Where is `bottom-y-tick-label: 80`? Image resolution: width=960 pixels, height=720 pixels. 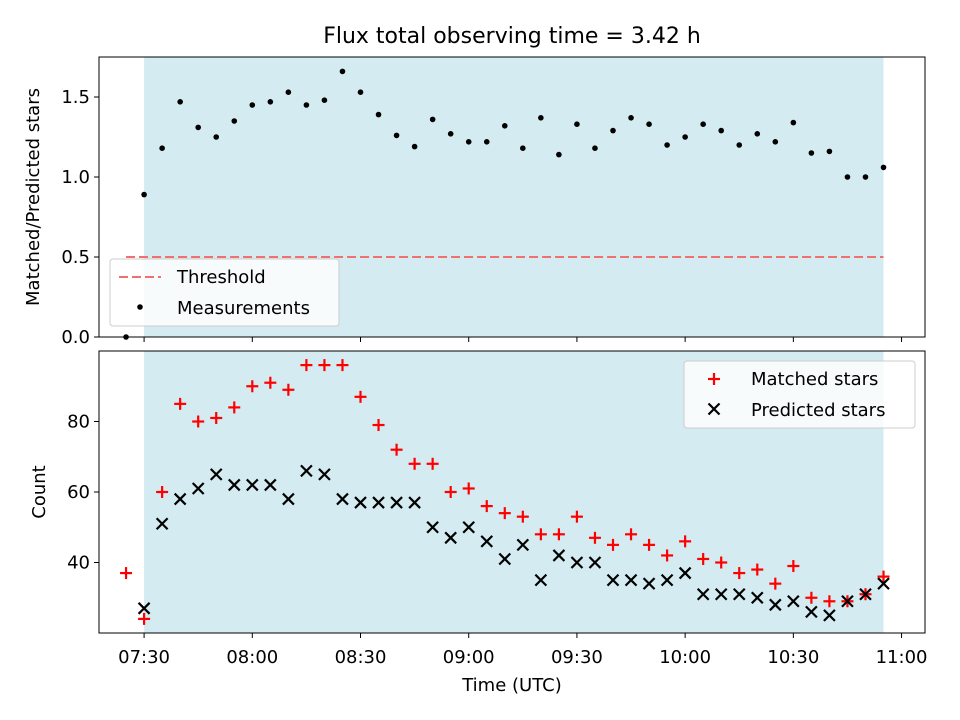
bottom-y-tick-label: 80 is located at coordinates (78, 422).